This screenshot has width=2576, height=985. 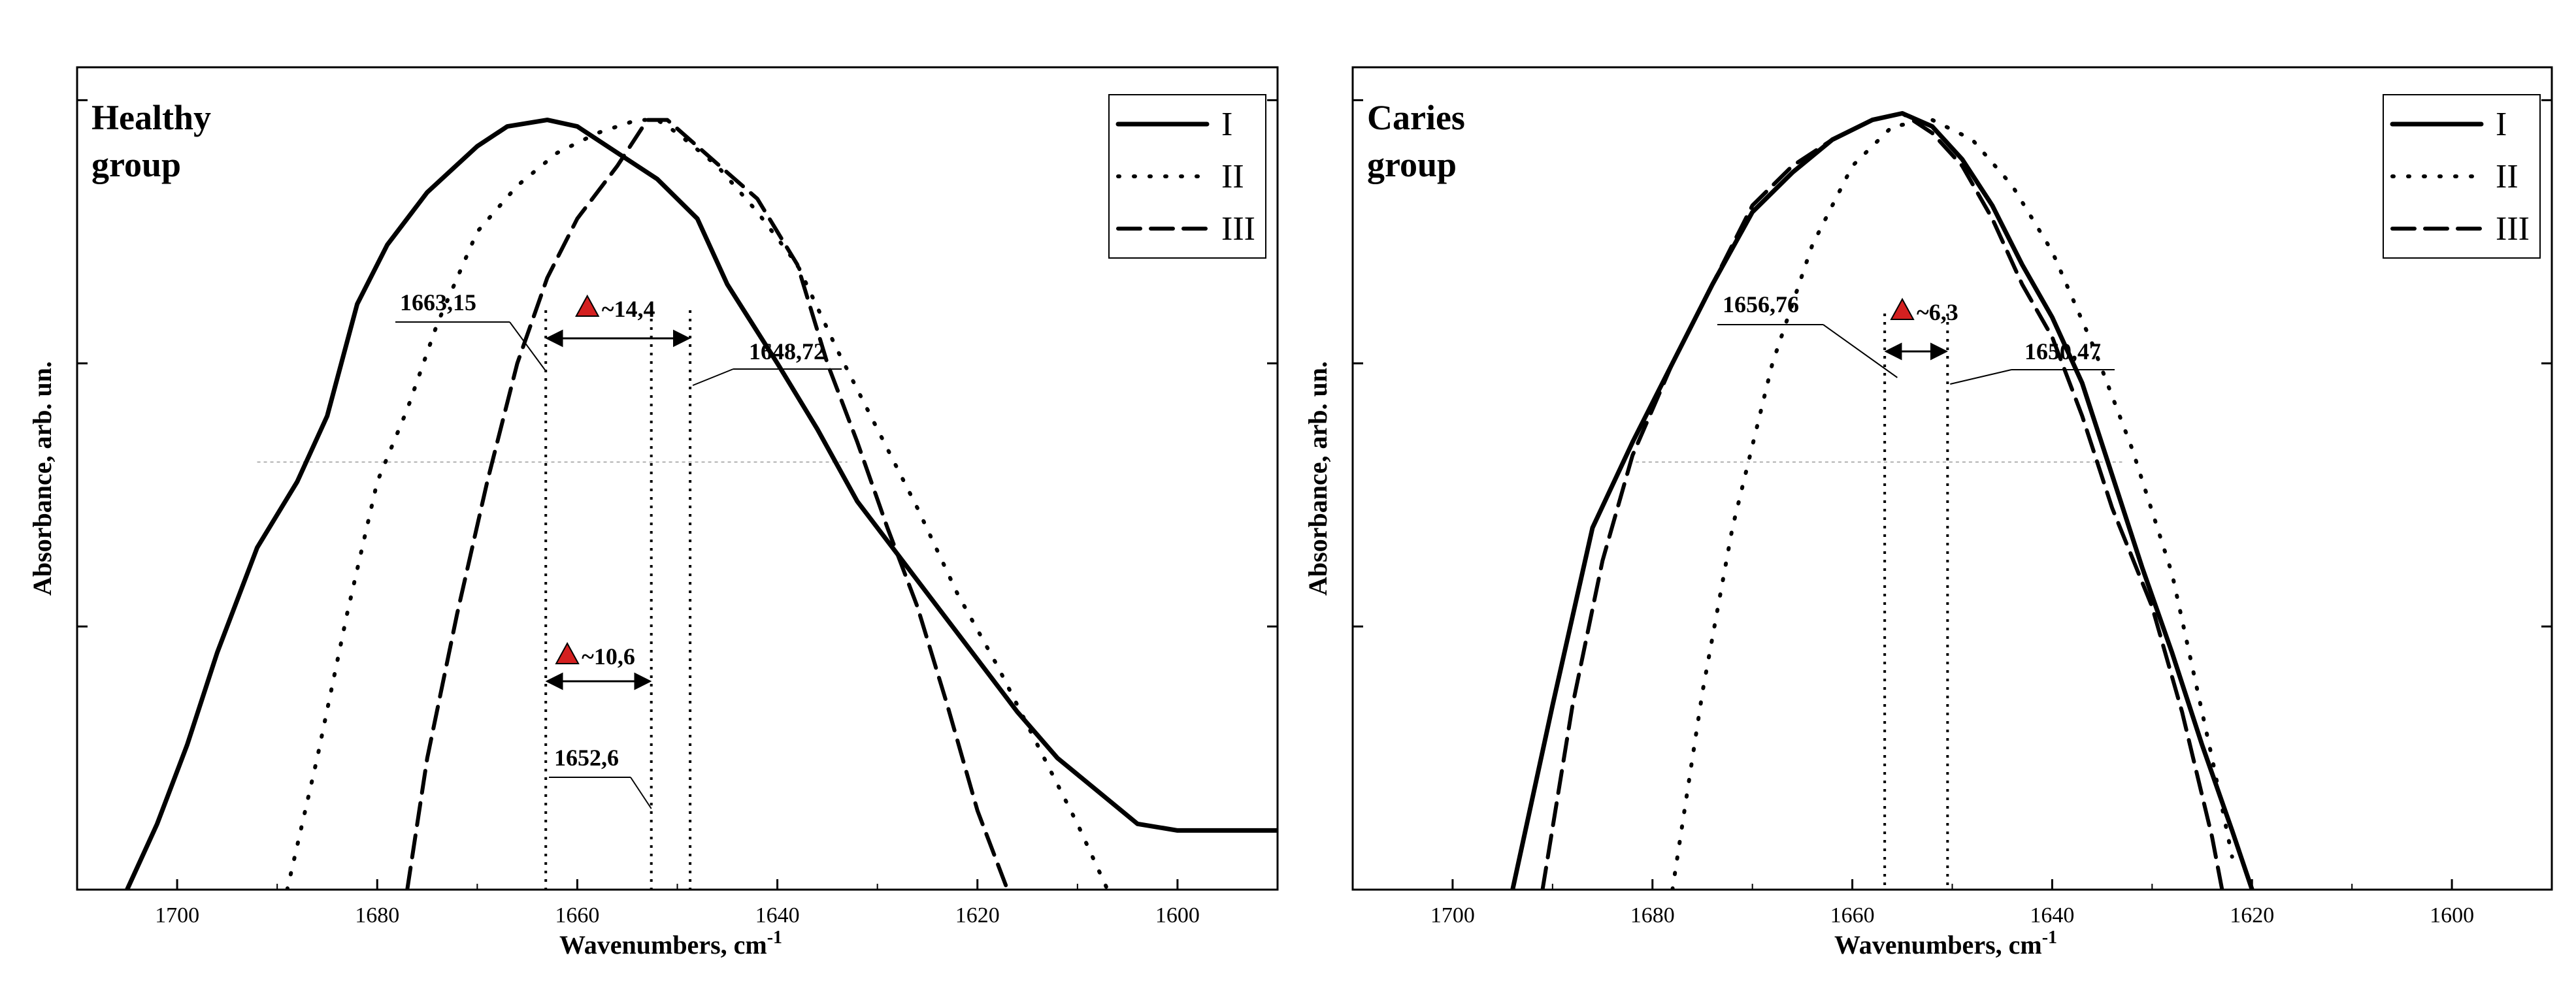 What do you see at coordinates (1761, 304) in the screenshot?
I see `peak-left-label: 1656,76` at bounding box center [1761, 304].